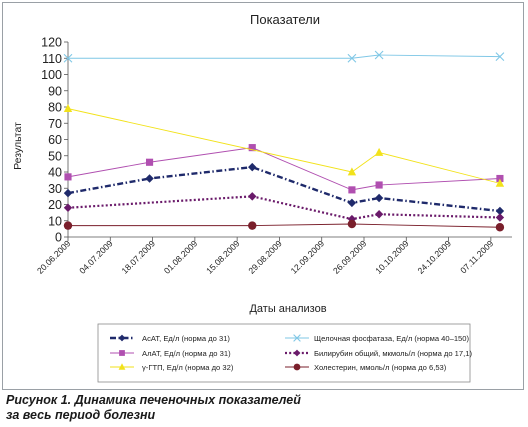 This screenshot has width=528, height=427. Describe the element at coordinates (55, 91) in the screenshot. I see `y-tick-label: 90` at that location.